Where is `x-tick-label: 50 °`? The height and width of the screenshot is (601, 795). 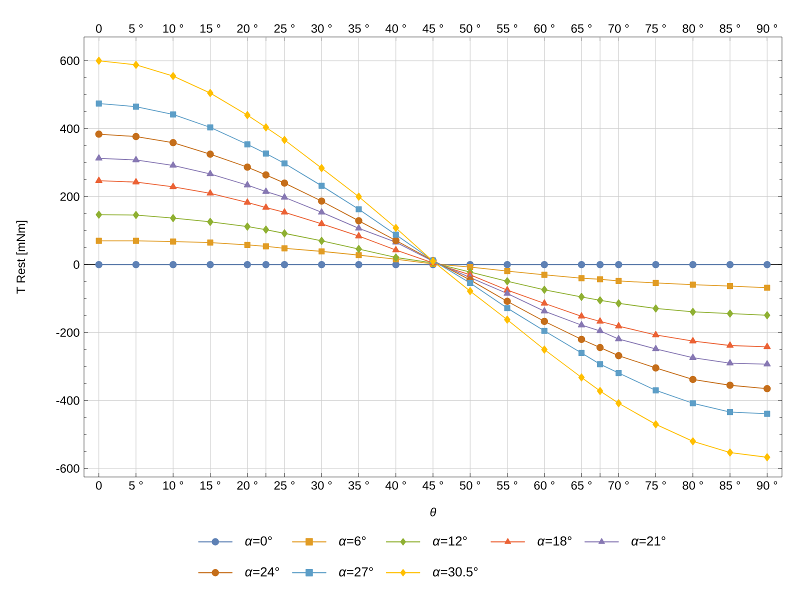 x-tick-label: 50 ° is located at coordinates (470, 485).